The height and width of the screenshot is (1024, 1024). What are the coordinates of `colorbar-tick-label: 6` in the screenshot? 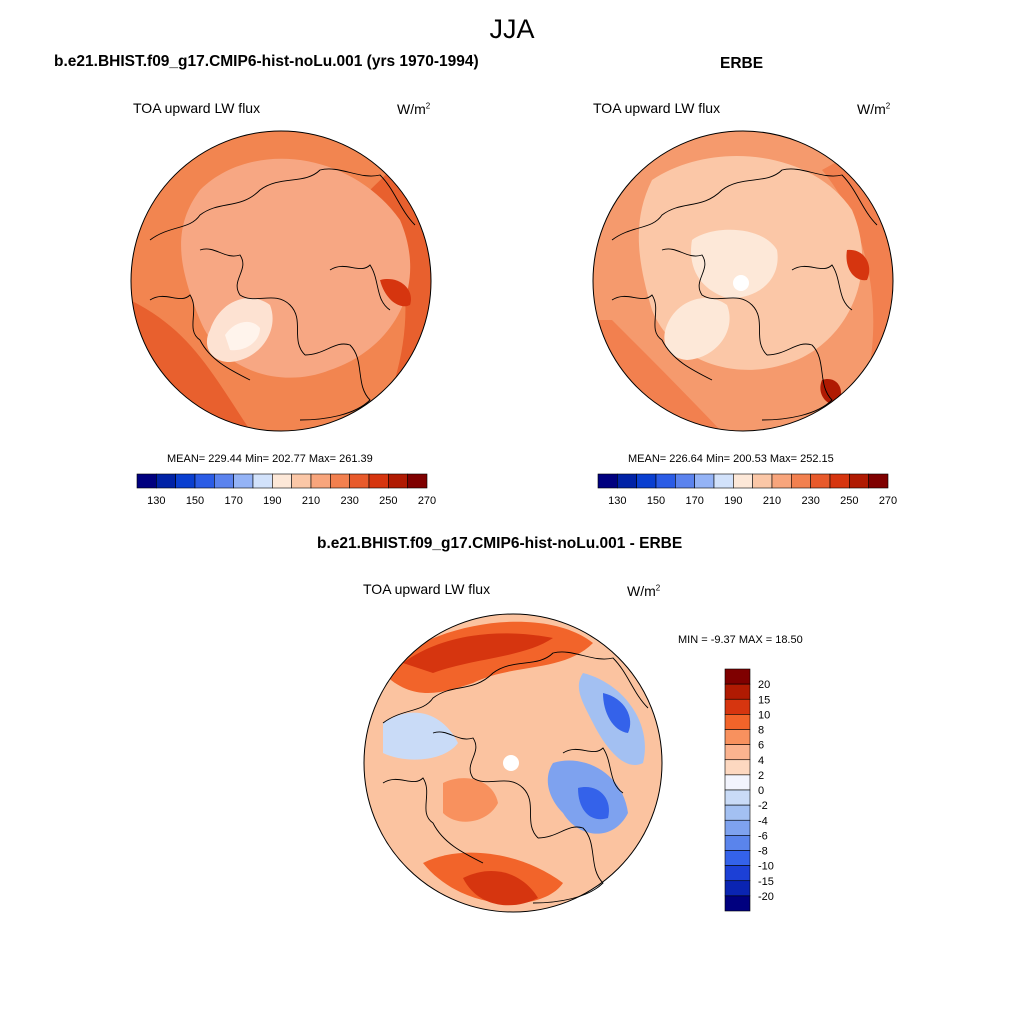 It's located at (761, 746).